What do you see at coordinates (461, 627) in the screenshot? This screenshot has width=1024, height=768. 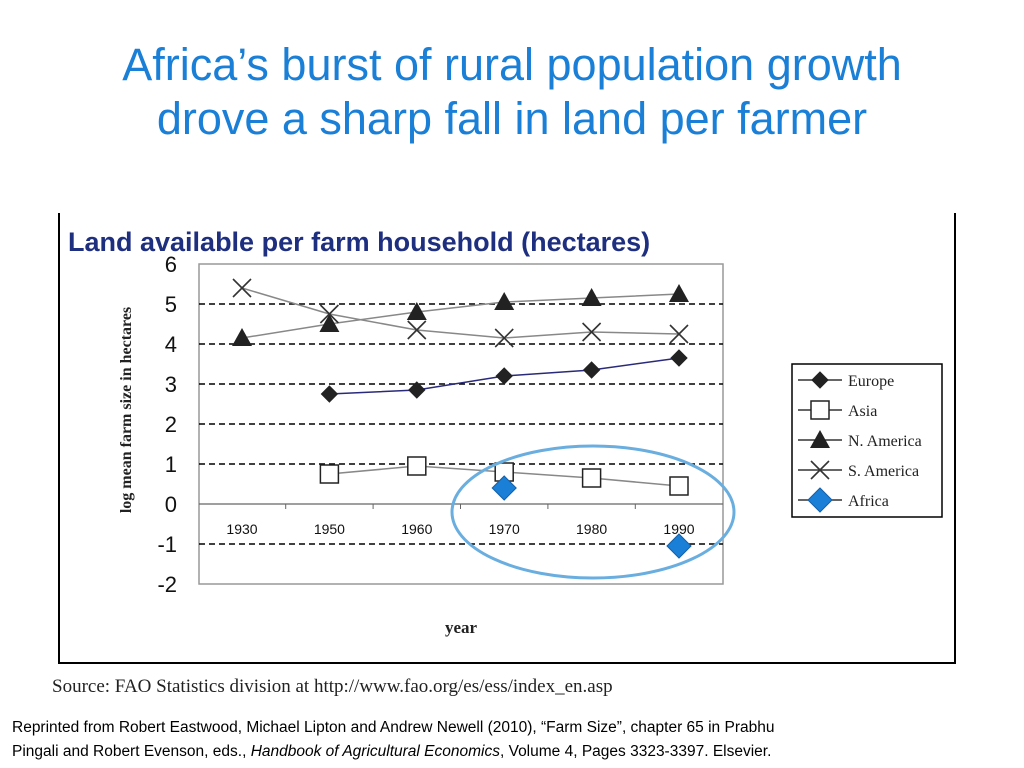 I see `x-axis-label: year` at bounding box center [461, 627].